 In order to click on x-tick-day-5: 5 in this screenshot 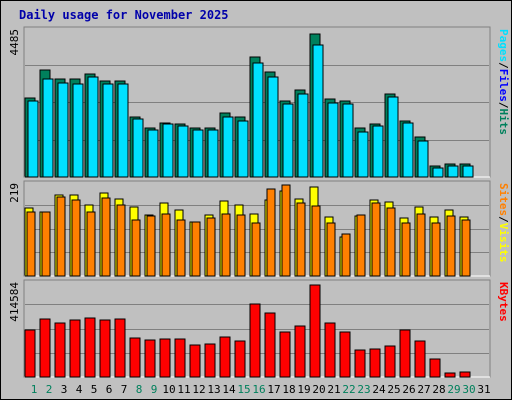, I will do `click(94, 389)`.